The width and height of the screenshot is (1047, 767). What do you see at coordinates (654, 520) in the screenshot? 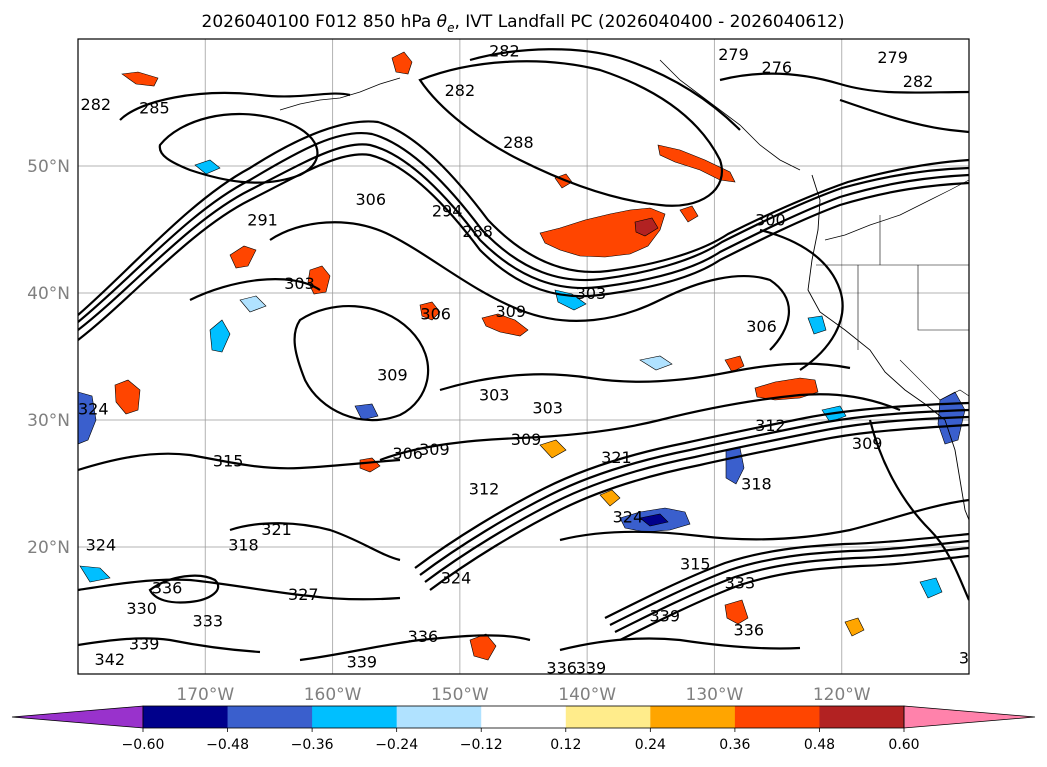
I see `strong-negative-area` at bounding box center [654, 520].